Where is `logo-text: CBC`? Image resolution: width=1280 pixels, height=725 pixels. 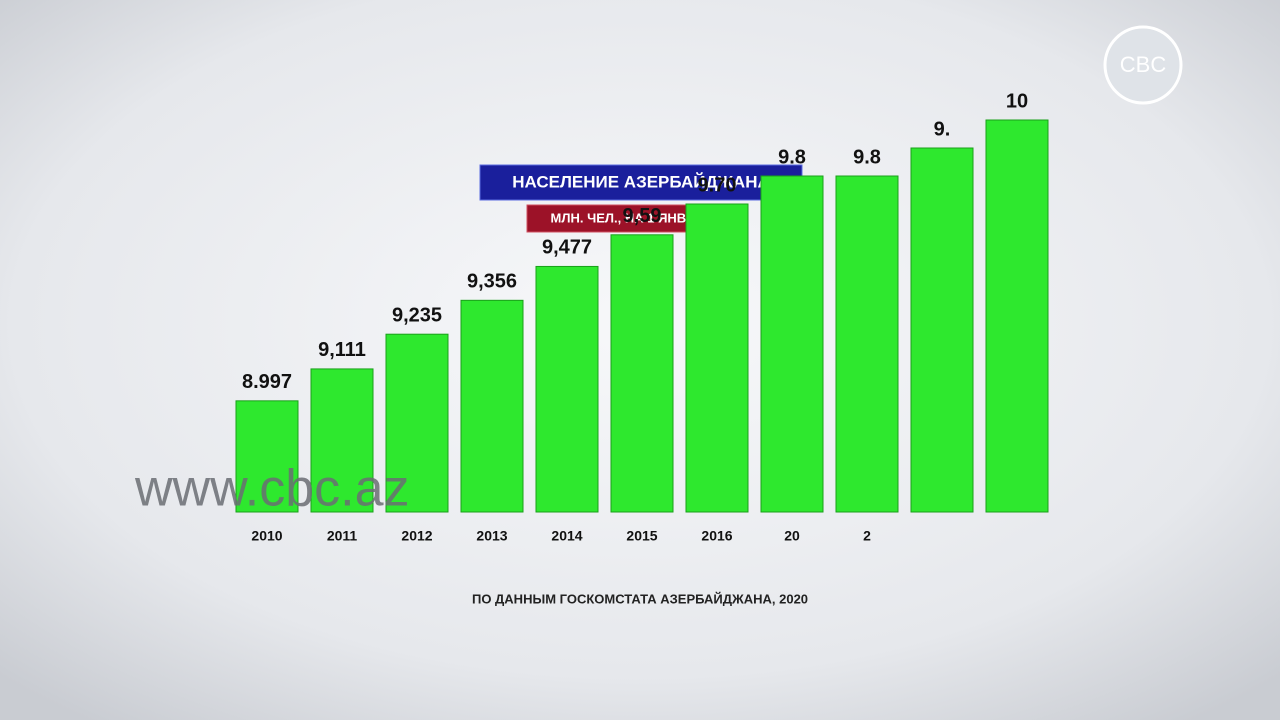 logo-text: CBC is located at coordinates (1143, 64).